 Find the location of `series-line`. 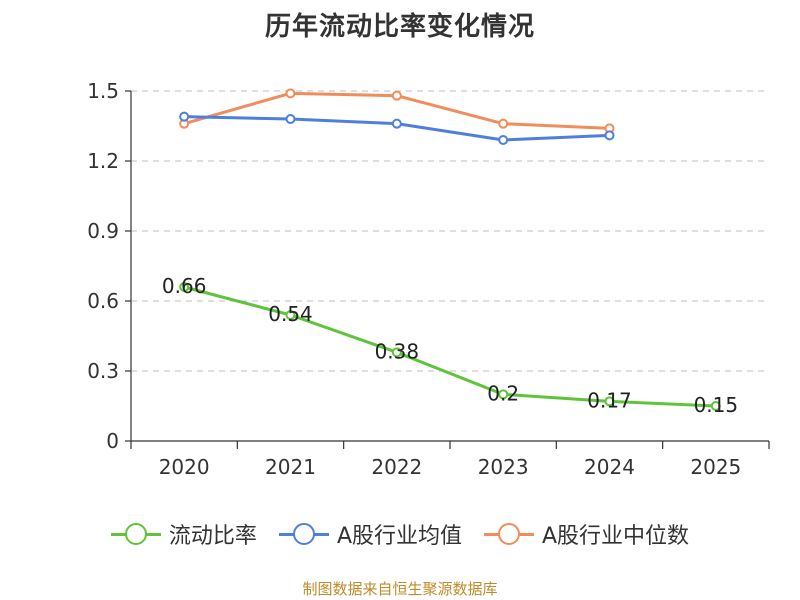

series-line is located at coordinates (449, 346).